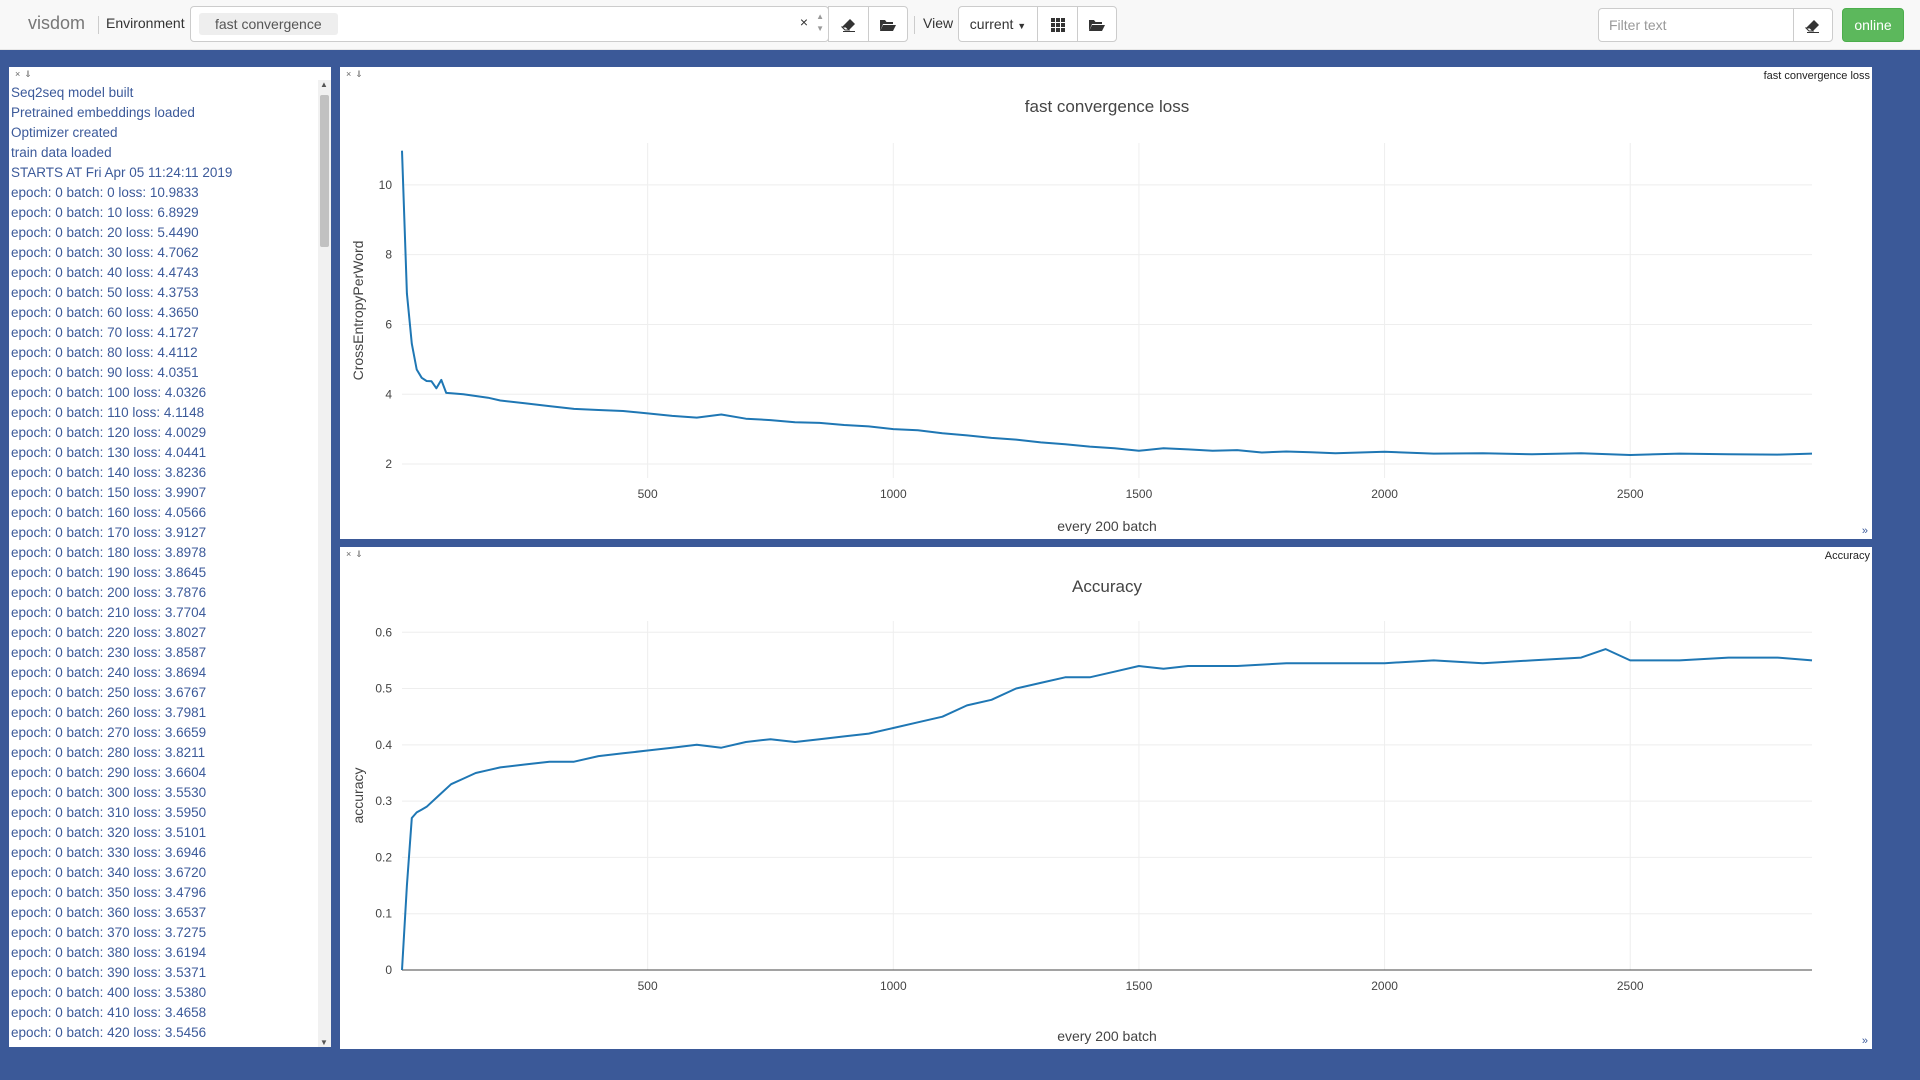 Image resolution: width=1920 pixels, height=1080 pixels. Describe the element at coordinates (388, 255) in the screenshot. I see `y-tick-label: 8` at that location.